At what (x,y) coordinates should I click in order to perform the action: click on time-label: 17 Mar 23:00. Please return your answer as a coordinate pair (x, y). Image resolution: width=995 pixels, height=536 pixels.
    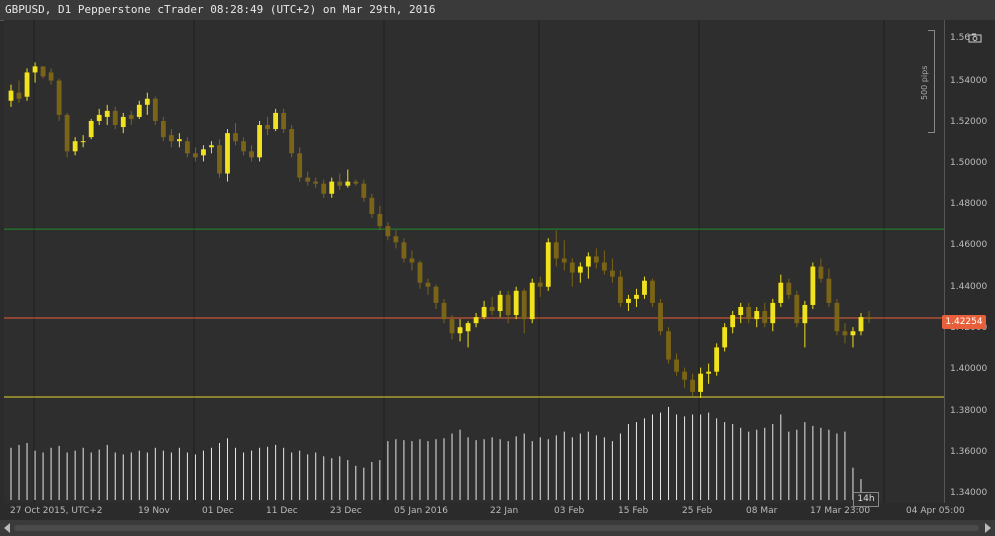
    Looking at the image, I should click on (840, 511).